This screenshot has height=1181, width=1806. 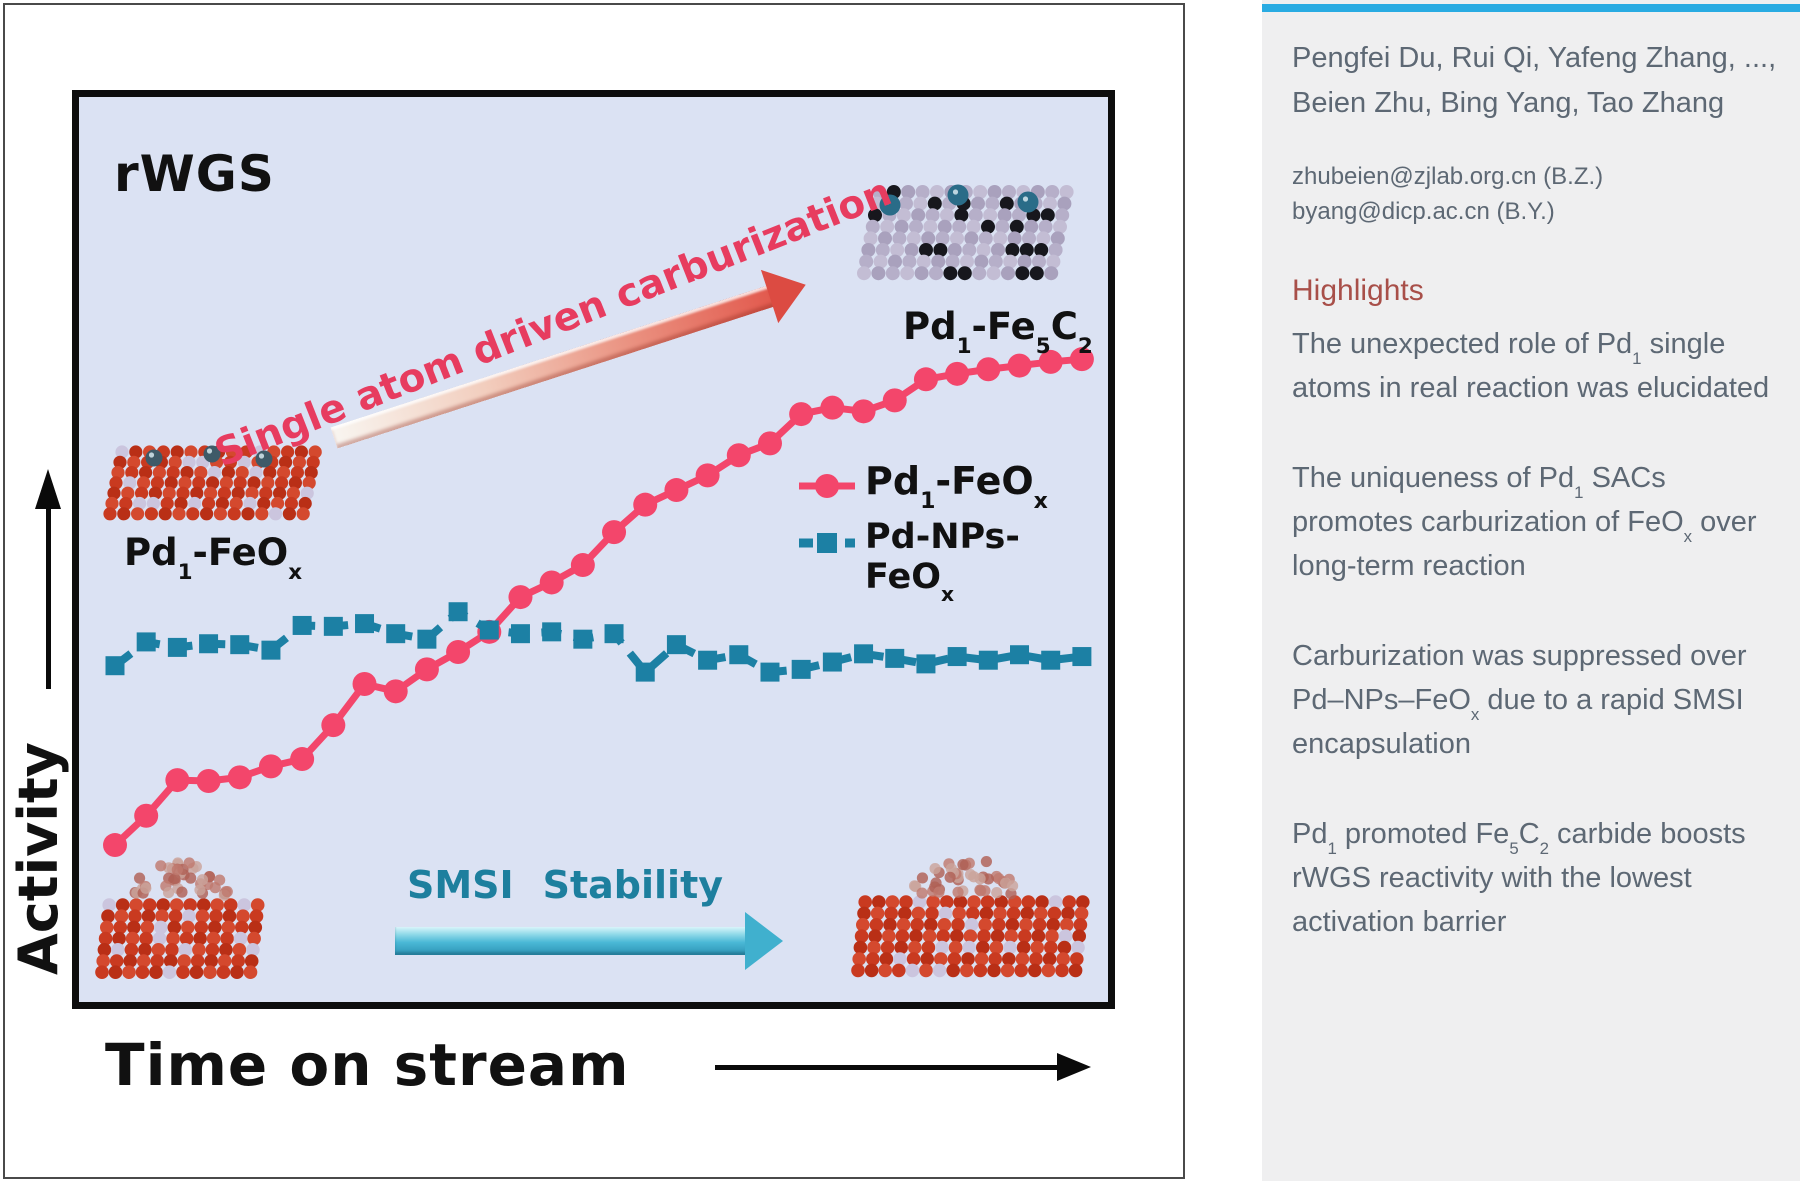 What do you see at coordinates (1358, 290) in the screenshot?
I see `highlights-title: Highlights` at bounding box center [1358, 290].